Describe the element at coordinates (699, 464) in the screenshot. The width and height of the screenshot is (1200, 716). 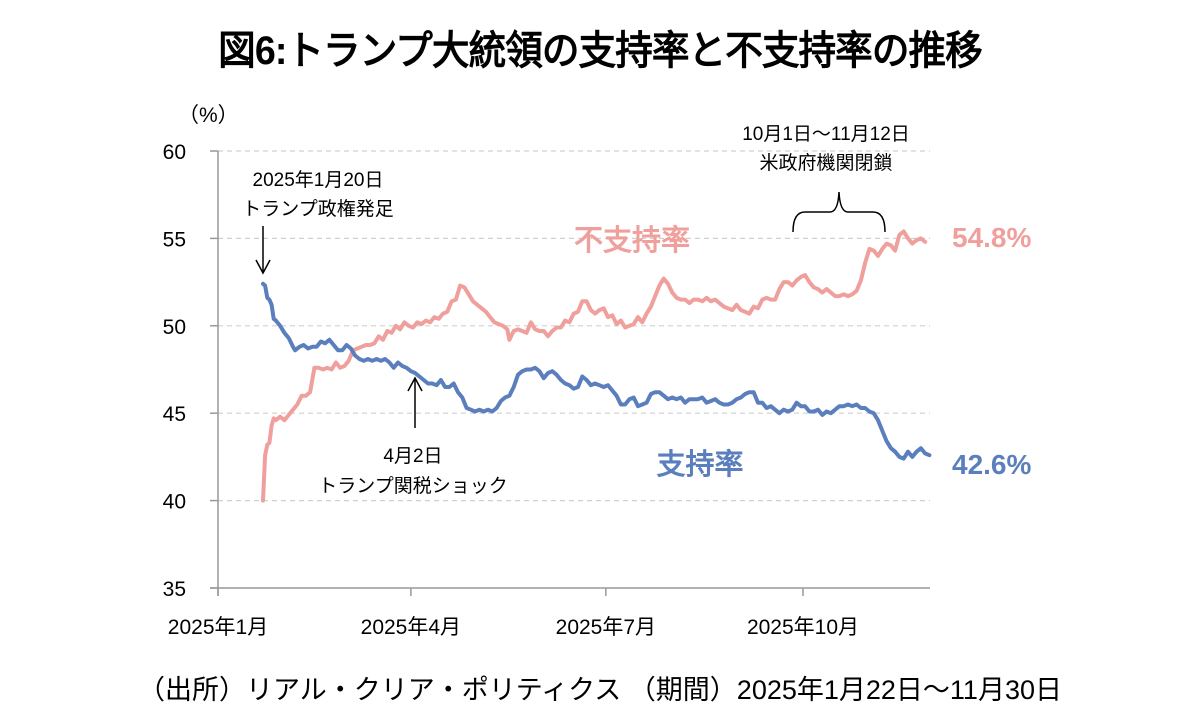
I see `approval-series-label: 支持率` at that location.